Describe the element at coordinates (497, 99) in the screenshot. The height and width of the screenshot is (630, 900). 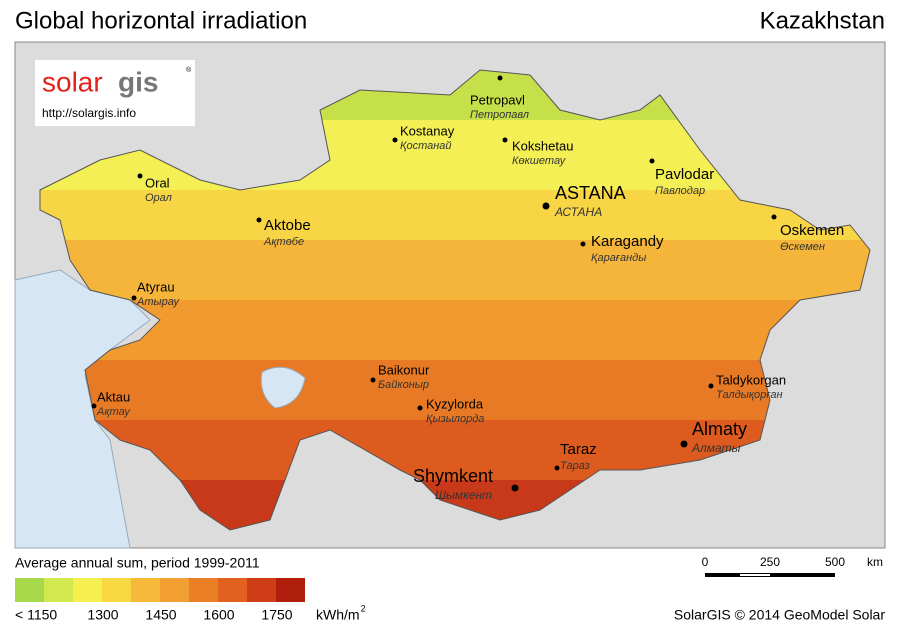
I see `city-name: Petropavl` at that location.